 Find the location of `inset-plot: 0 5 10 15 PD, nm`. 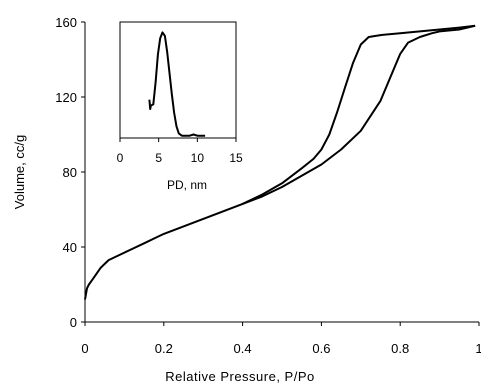

inset-plot: 0 5 10 15 PD, nm is located at coordinates (180, 106).